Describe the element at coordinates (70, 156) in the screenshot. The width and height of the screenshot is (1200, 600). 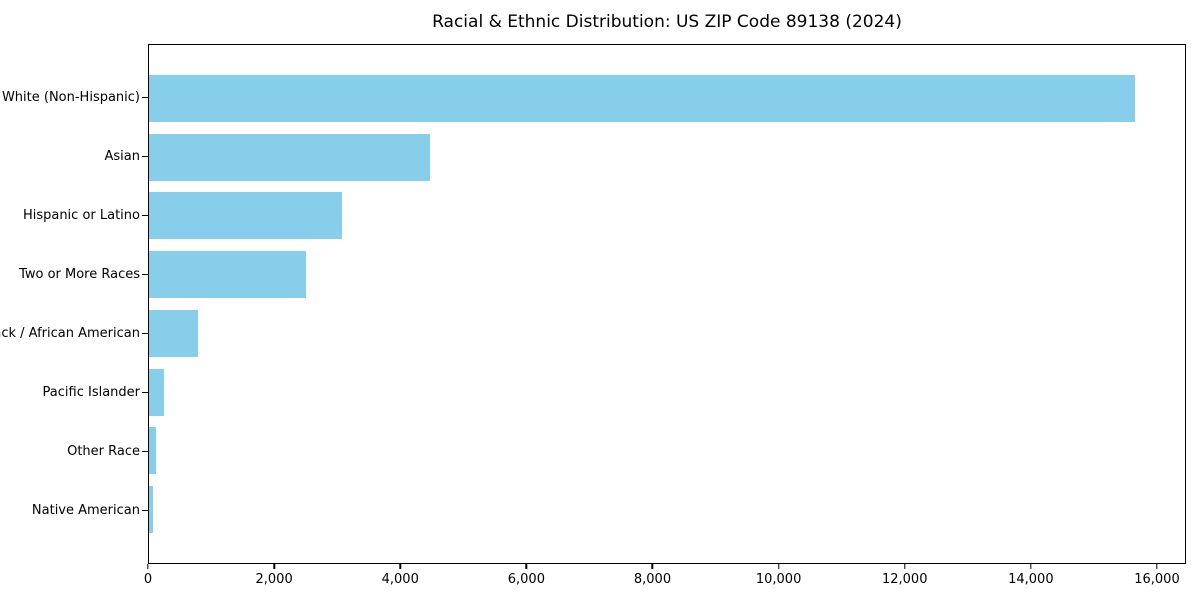
I see `y-label-row: Asian` at that location.